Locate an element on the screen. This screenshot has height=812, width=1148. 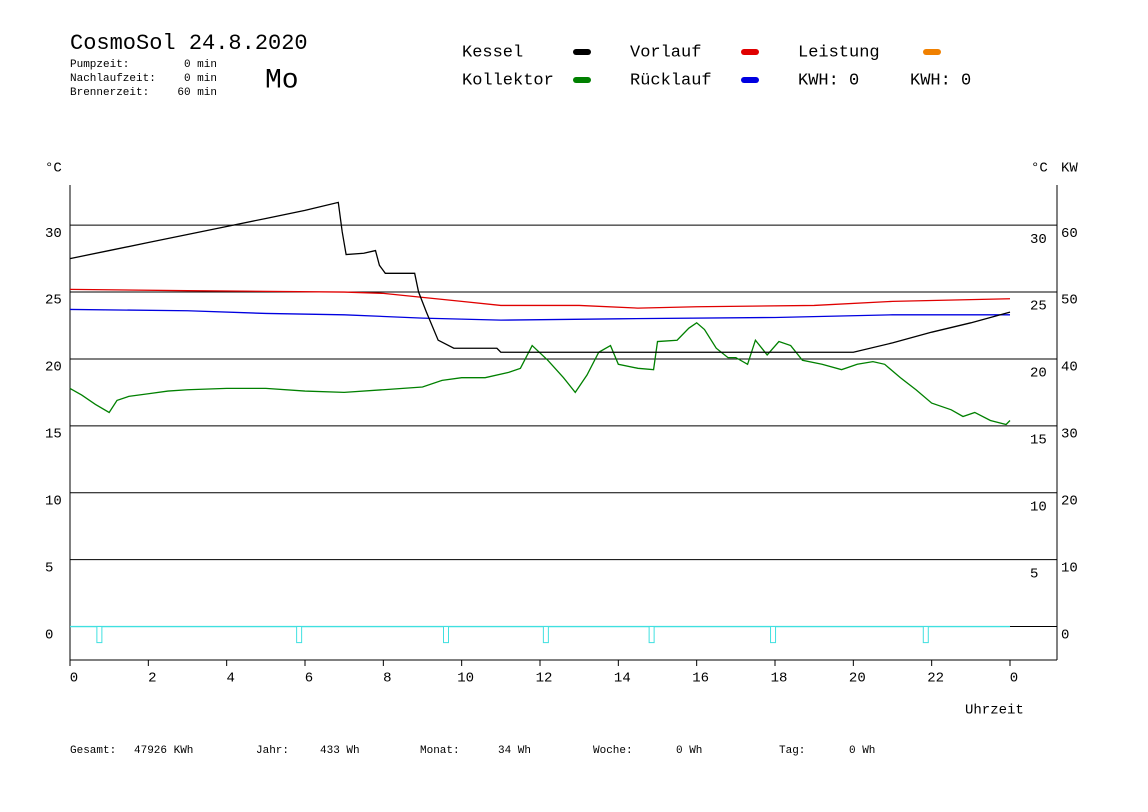
footer-value: 34 Wh is located at coordinates (514, 751).